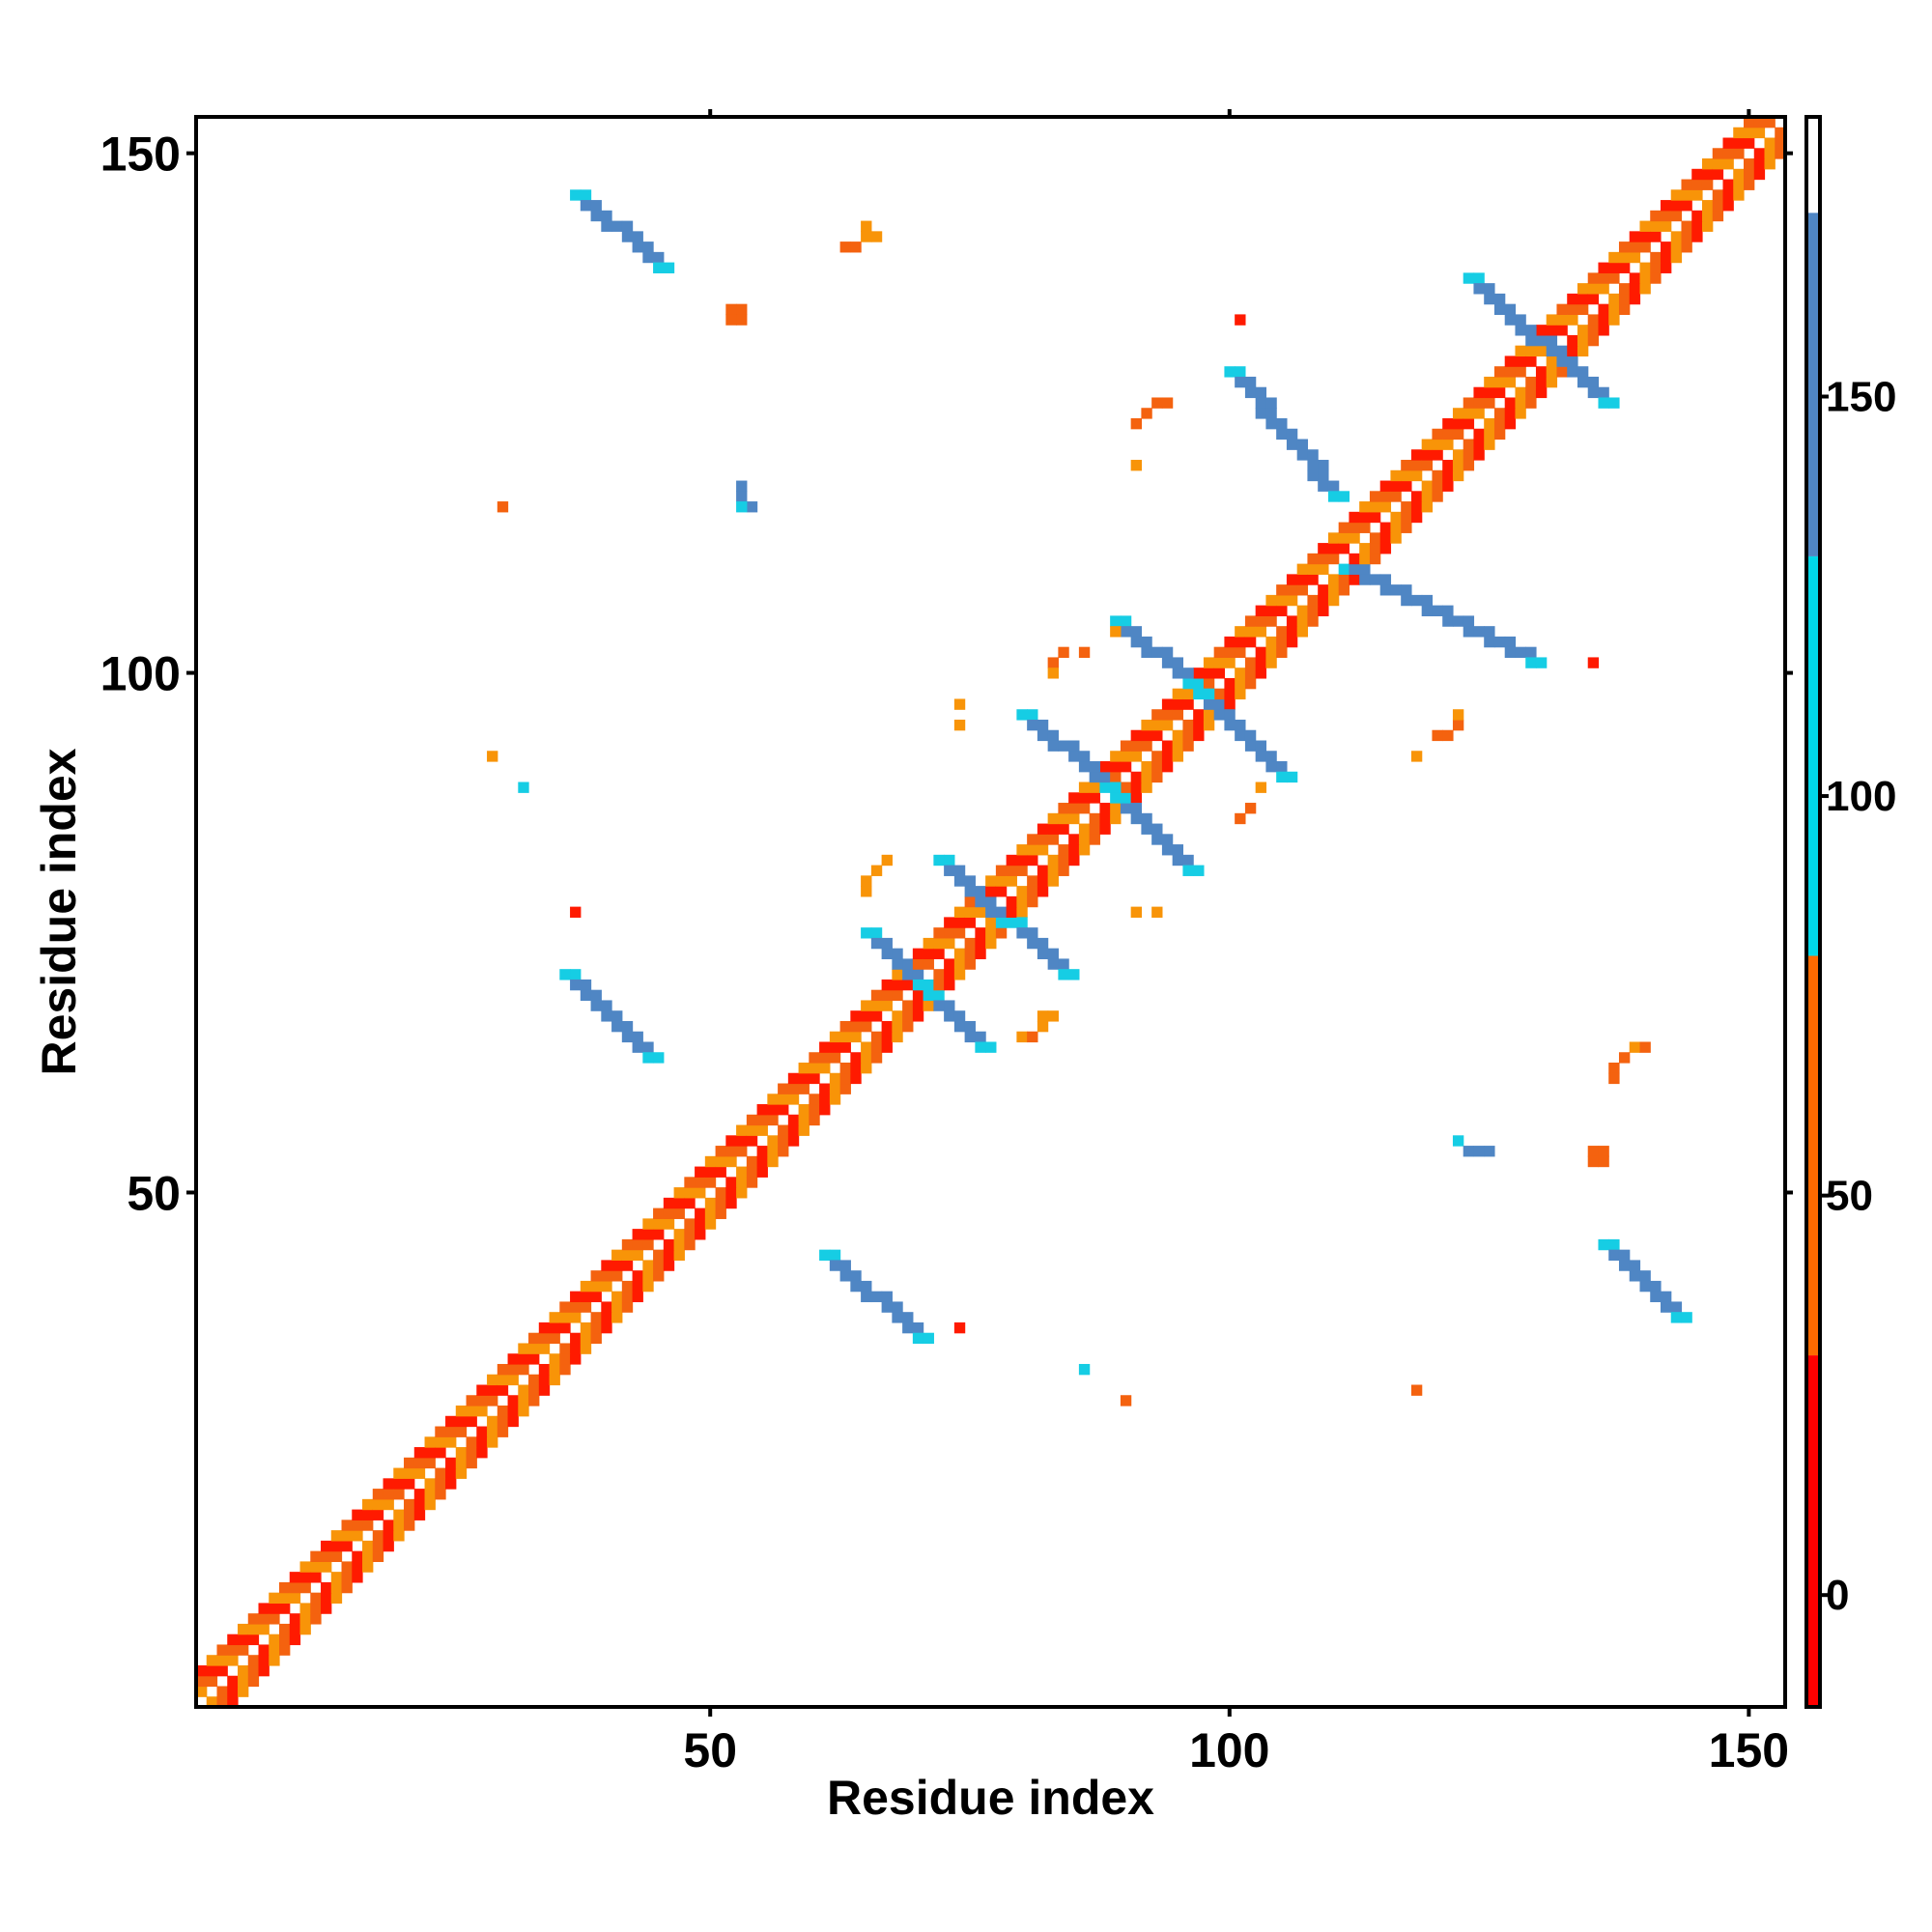 This screenshot has width=1932, height=1932. Describe the element at coordinates (140, 155) in the screenshot. I see `y-tick-label: 150` at that location.